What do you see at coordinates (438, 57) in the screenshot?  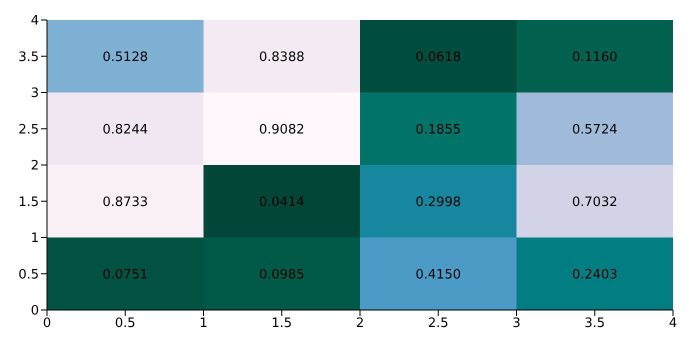 I see `data-label: 0.0618` at bounding box center [438, 57].